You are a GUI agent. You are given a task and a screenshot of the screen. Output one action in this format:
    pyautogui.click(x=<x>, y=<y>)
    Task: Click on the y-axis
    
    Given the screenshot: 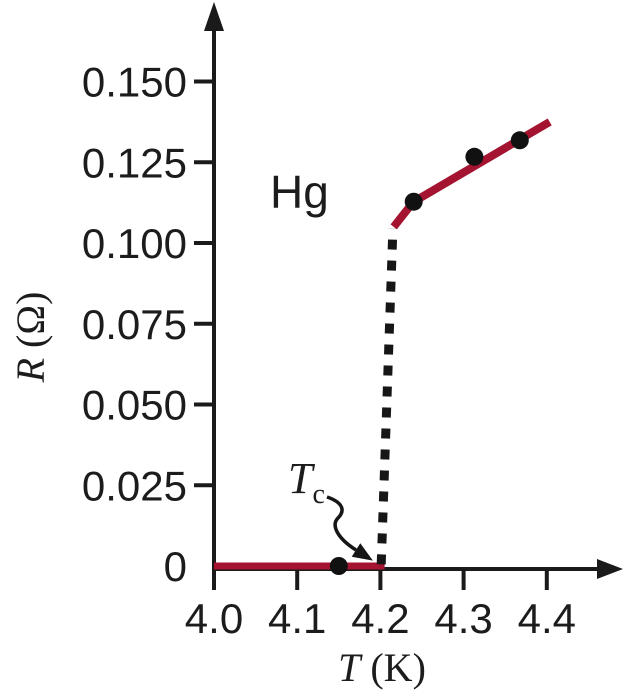 What is the action you would take?
    pyautogui.click(x=214, y=296)
    